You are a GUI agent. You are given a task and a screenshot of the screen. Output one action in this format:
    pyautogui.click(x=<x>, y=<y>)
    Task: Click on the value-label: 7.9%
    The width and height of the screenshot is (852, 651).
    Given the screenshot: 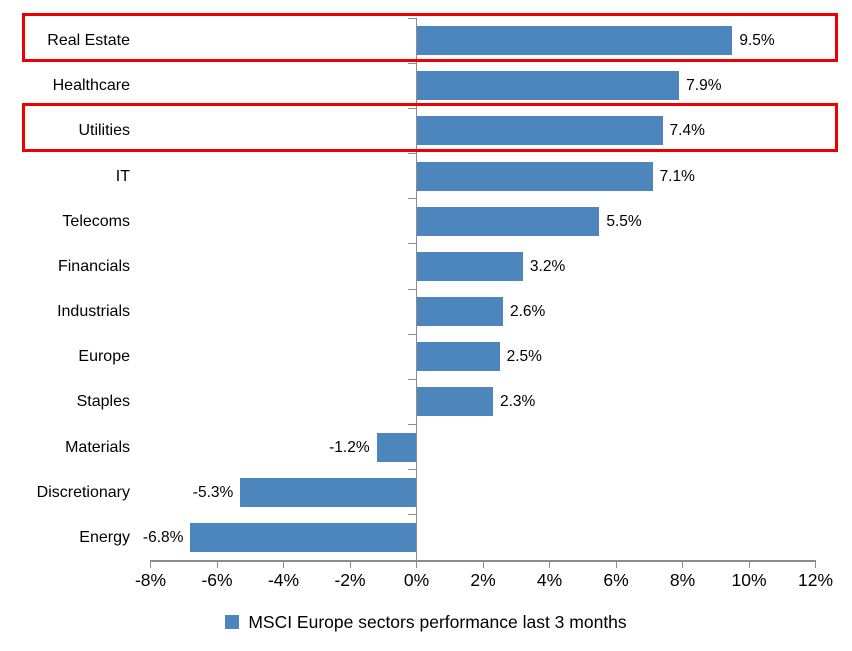 What is the action you would take?
    pyautogui.click(x=704, y=86)
    